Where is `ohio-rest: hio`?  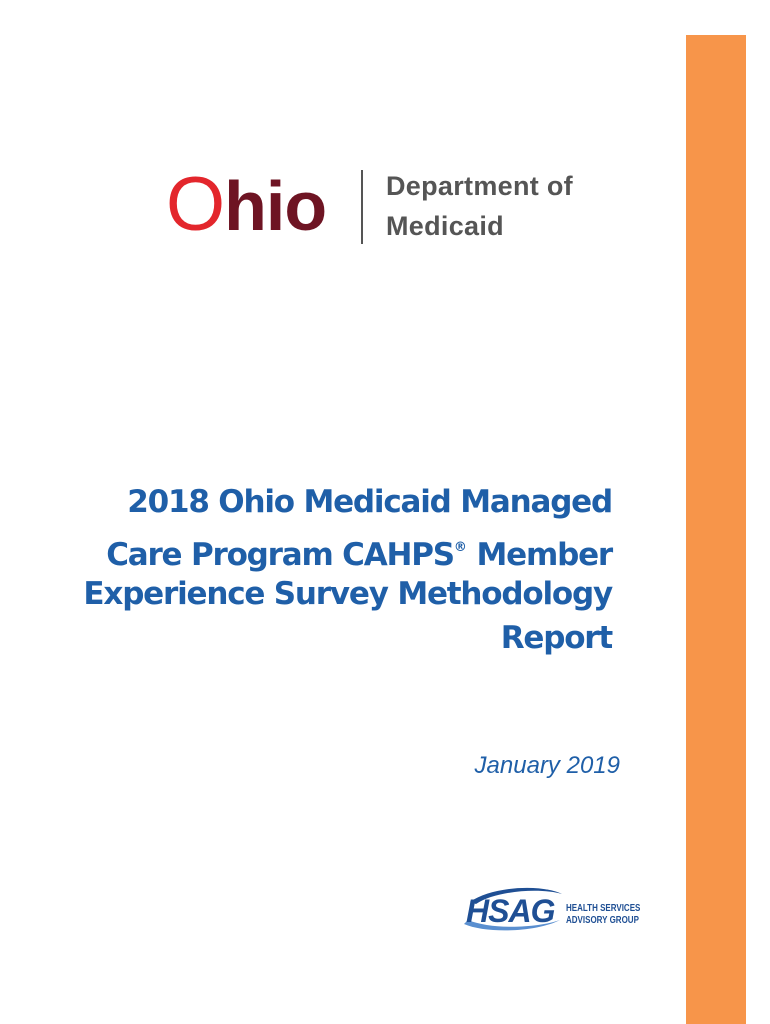 ohio-rest: hio is located at coordinates (275, 206).